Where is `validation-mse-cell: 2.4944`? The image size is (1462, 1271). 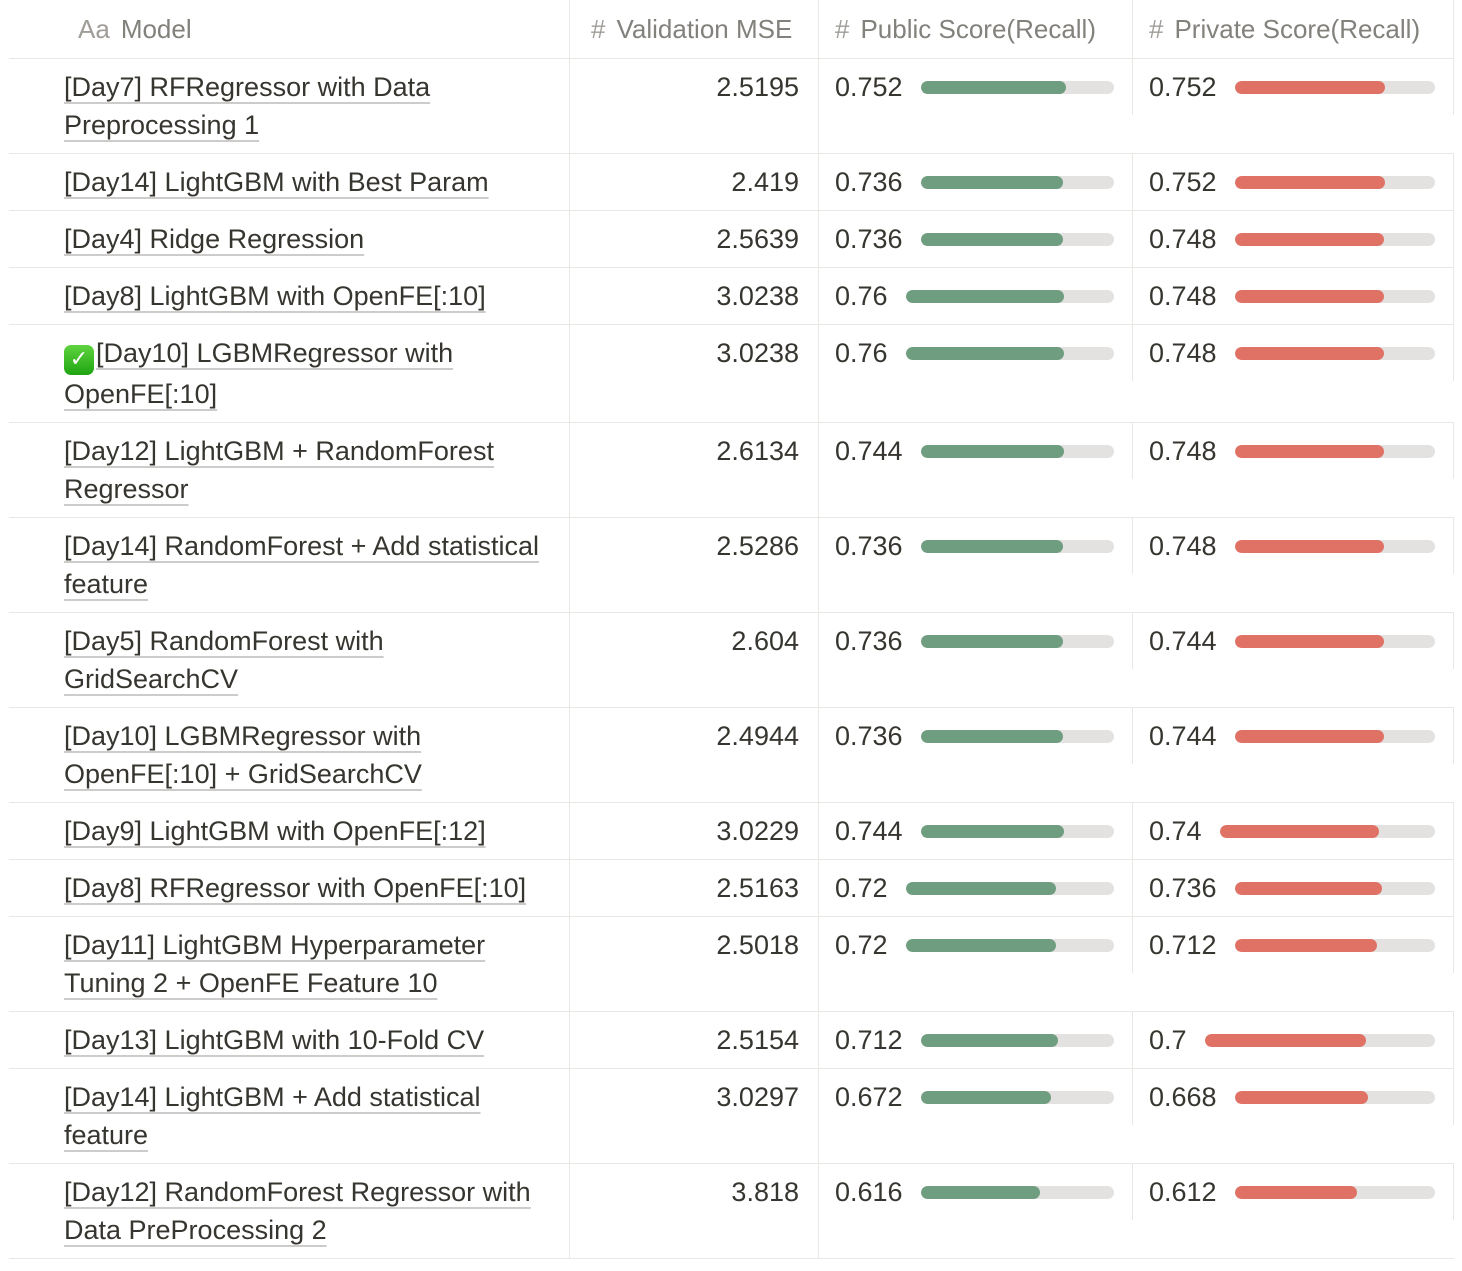
validation-mse-cell: 2.4944 is located at coordinates (694, 755).